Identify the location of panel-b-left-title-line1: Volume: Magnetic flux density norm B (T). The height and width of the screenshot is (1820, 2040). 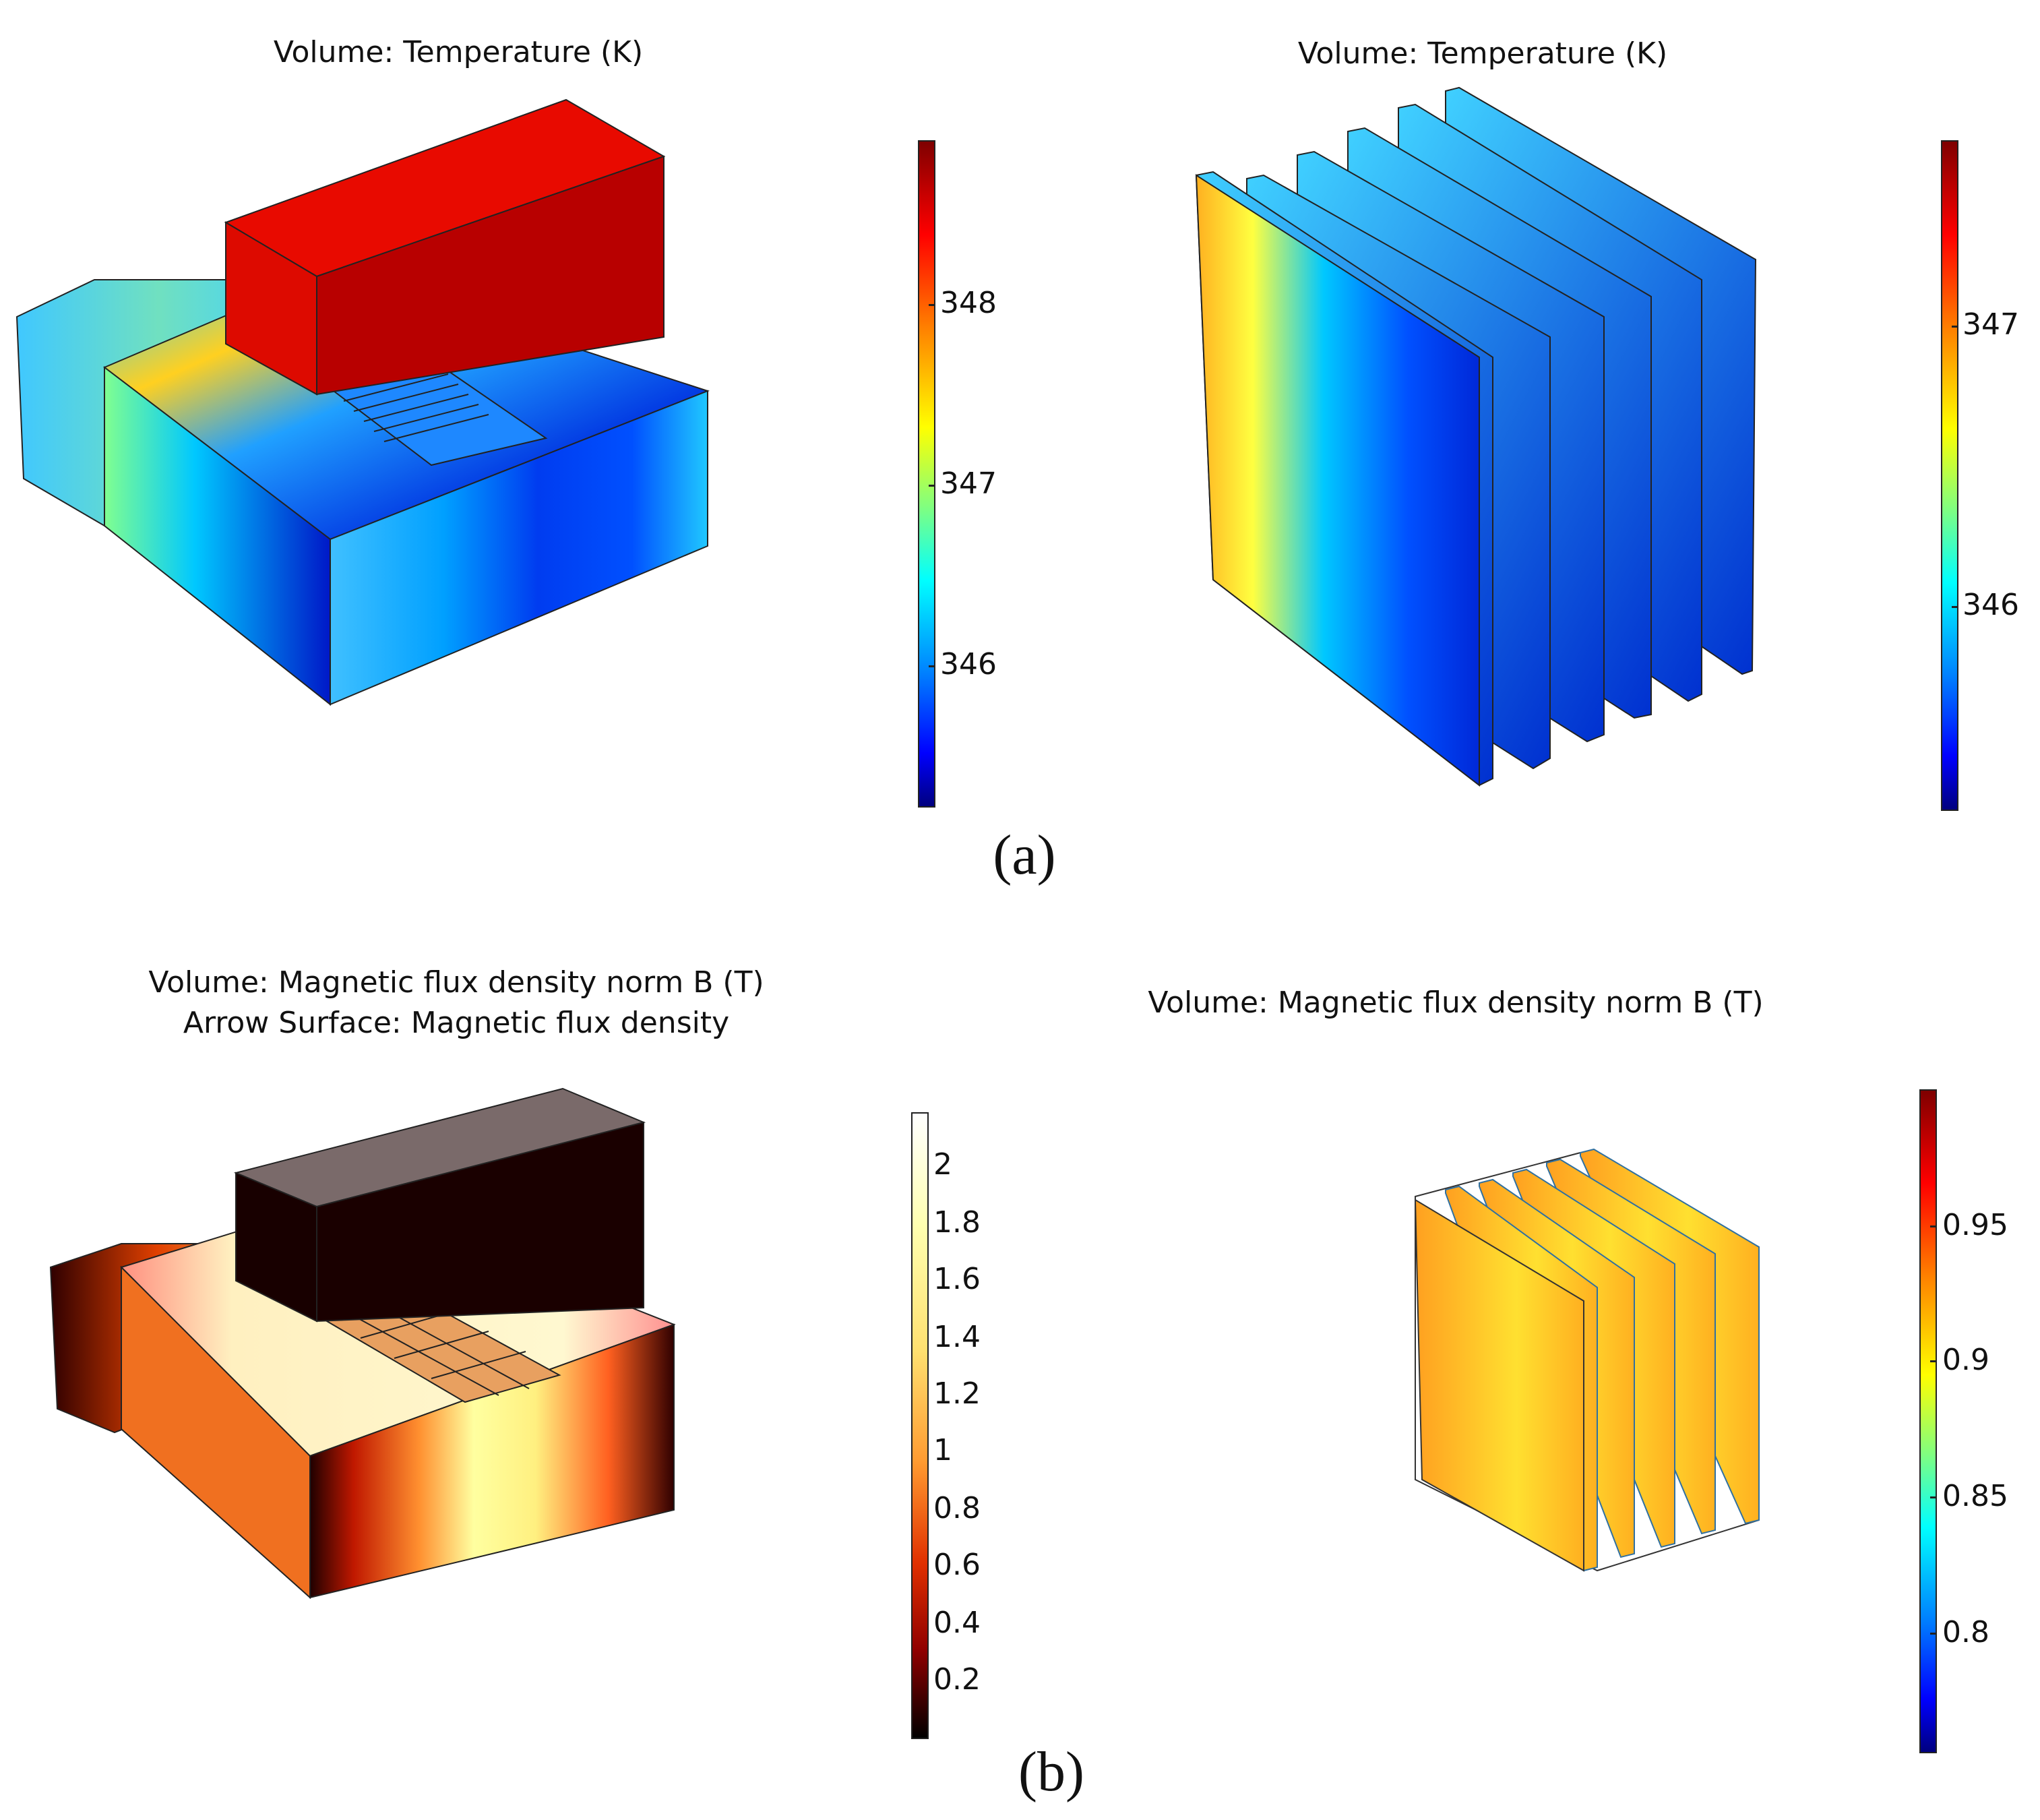
(456, 982).